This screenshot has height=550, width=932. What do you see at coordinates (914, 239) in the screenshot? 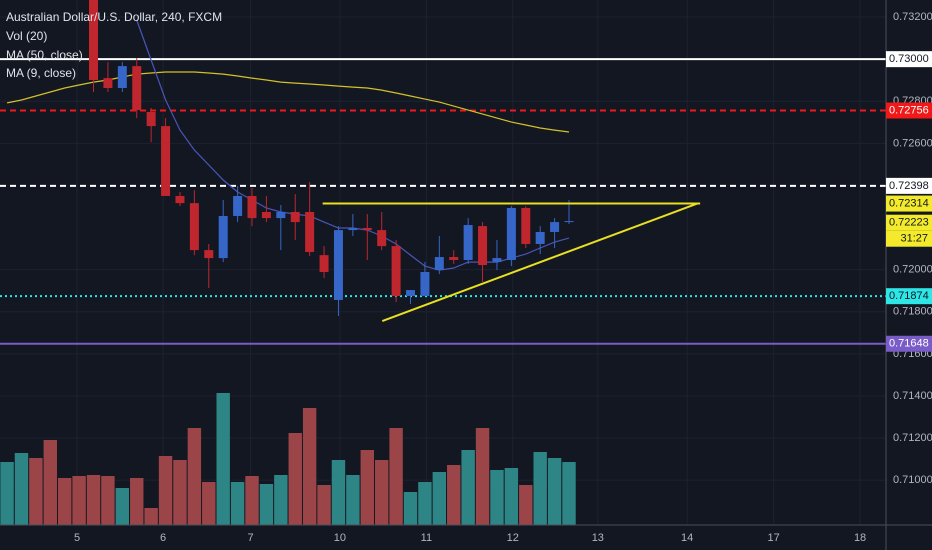
I see `countdown-label: 31:27` at bounding box center [914, 239].